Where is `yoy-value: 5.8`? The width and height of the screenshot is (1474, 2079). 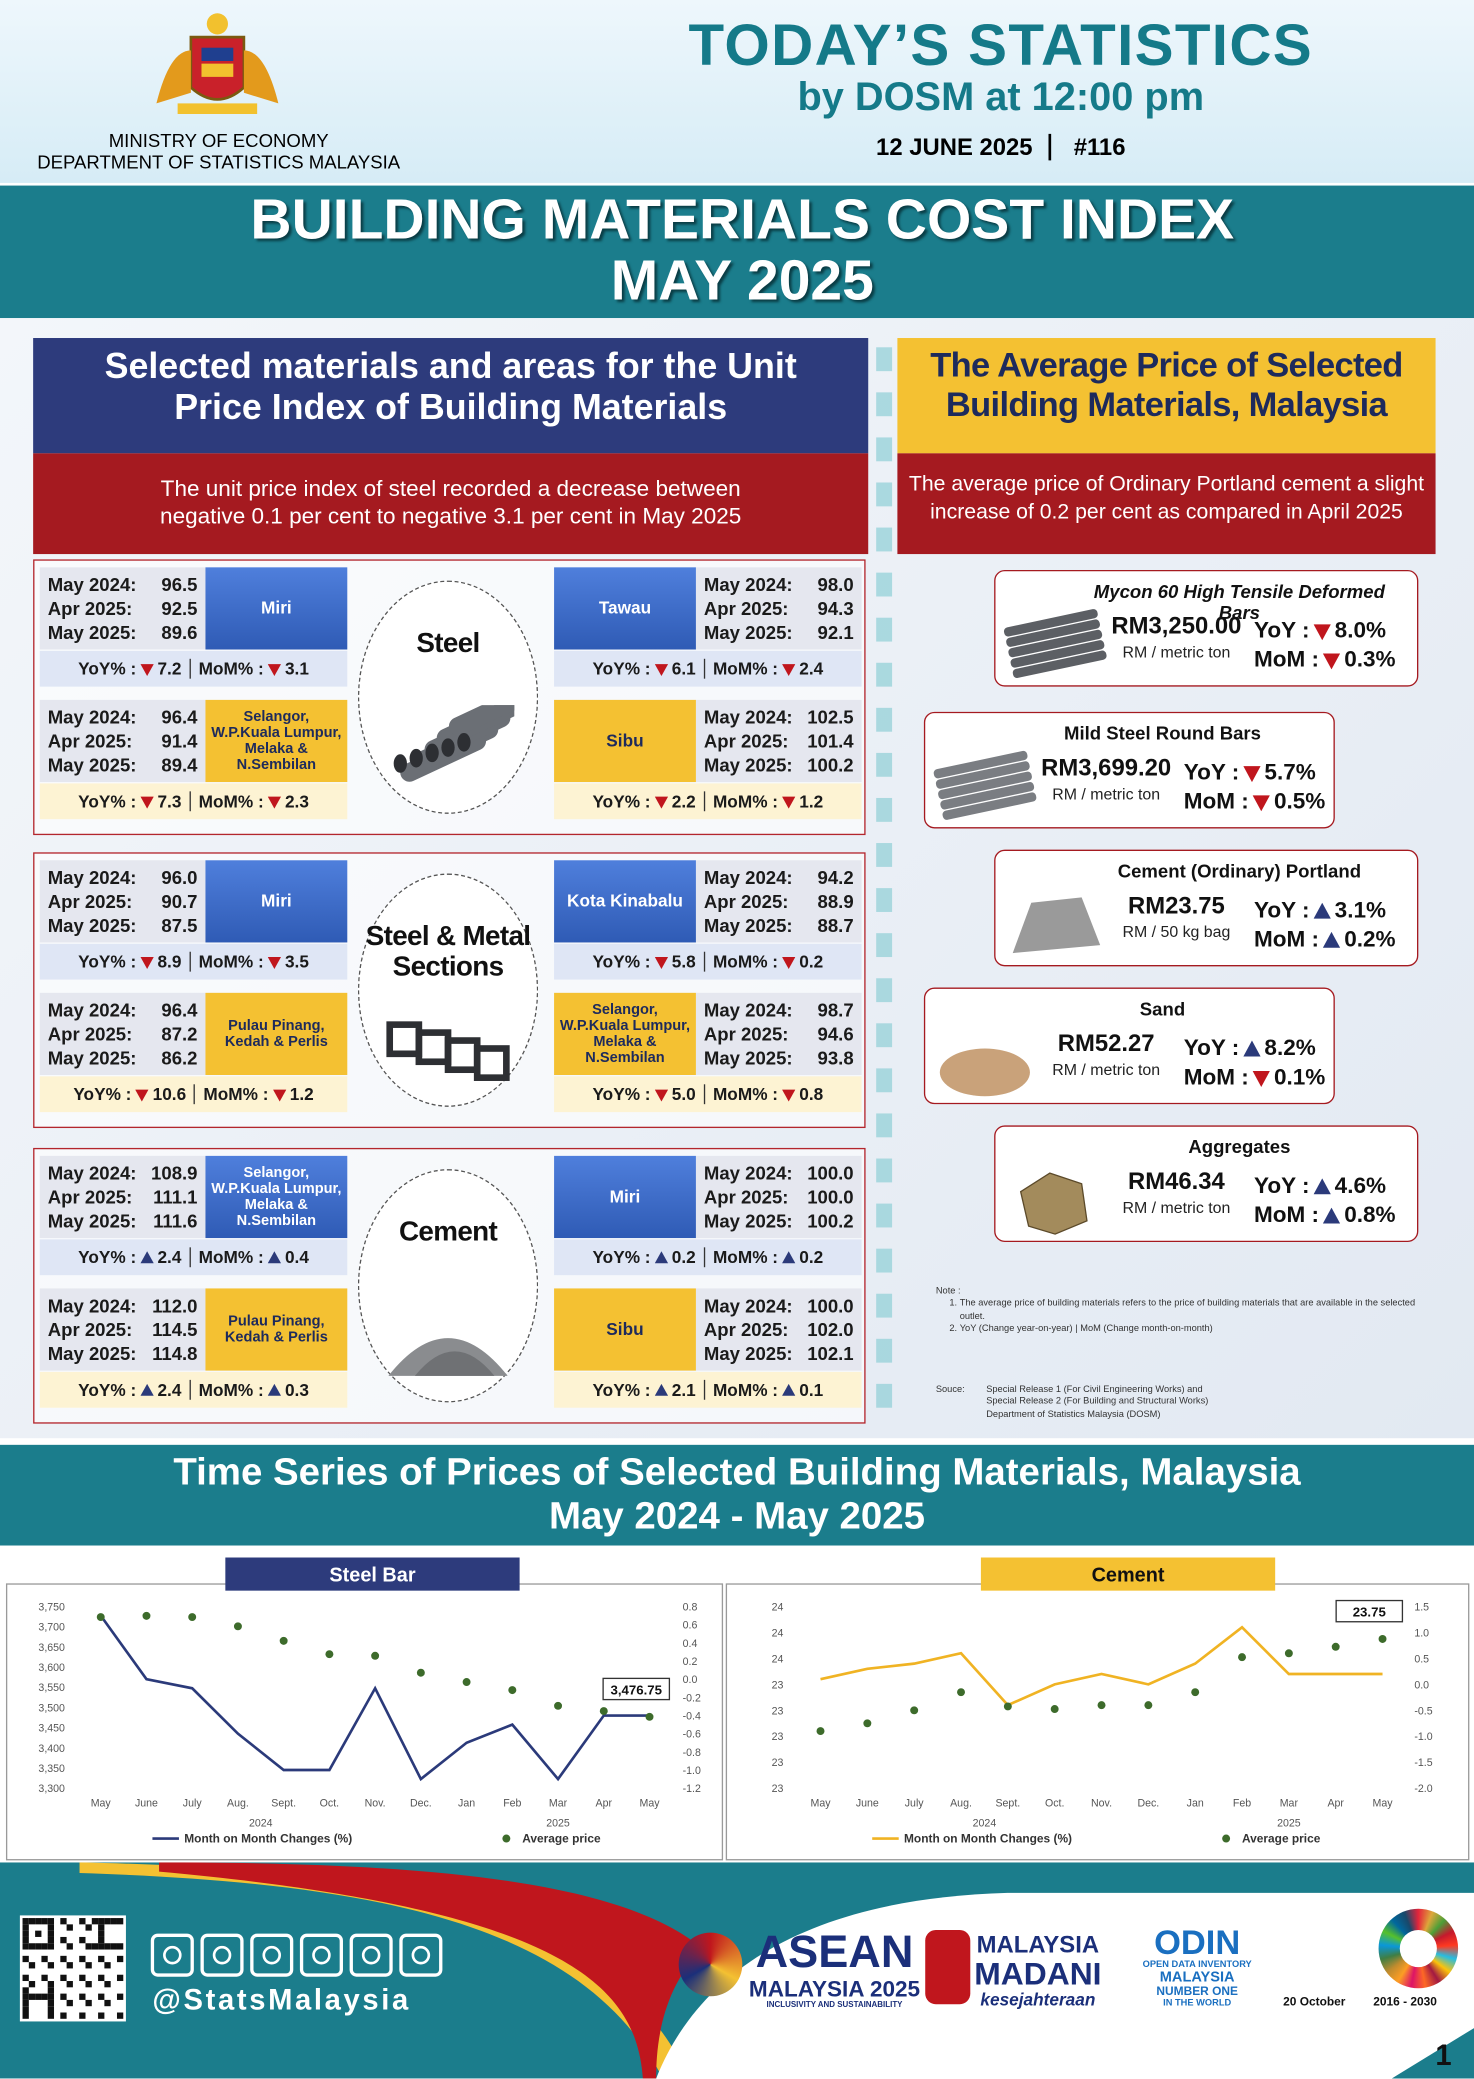 yoy-value: 5.8 is located at coordinates (689, 961).